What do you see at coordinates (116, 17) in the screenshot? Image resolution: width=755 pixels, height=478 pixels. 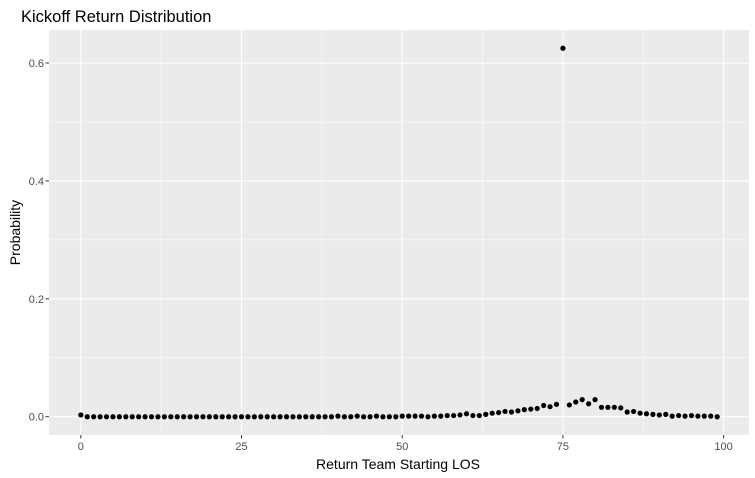 I see `chart-title: Kickoff Return Distribution` at bounding box center [116, 17].